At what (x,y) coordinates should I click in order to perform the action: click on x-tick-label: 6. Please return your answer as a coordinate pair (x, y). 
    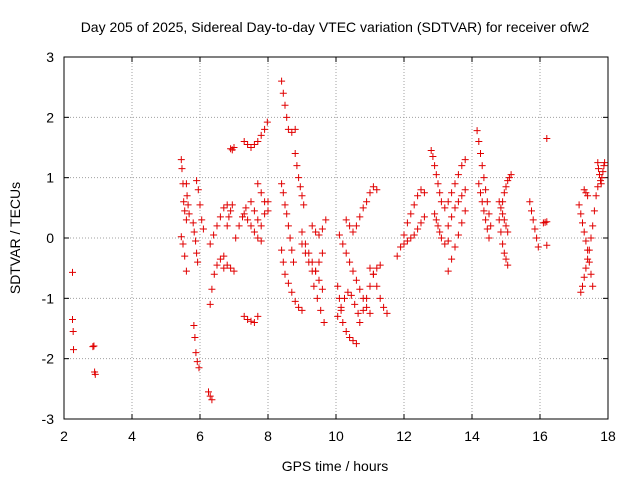
    Looking at the image, I should click on (200, 436).